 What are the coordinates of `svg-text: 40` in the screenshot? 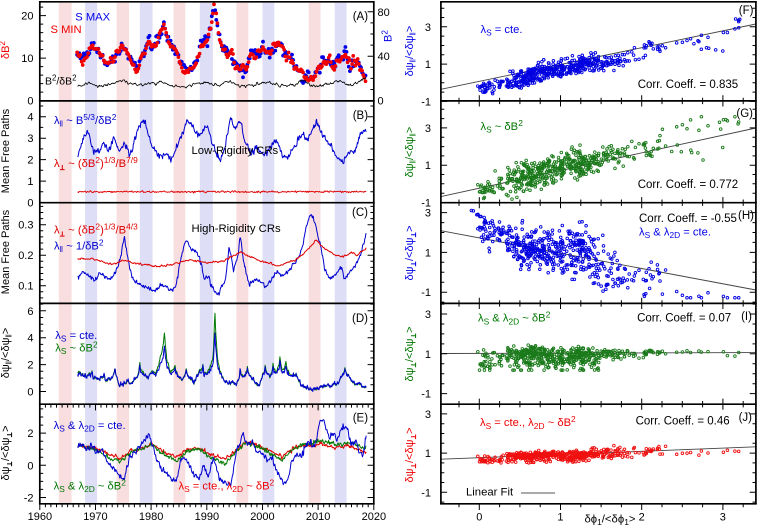 It's located at (384, 57).